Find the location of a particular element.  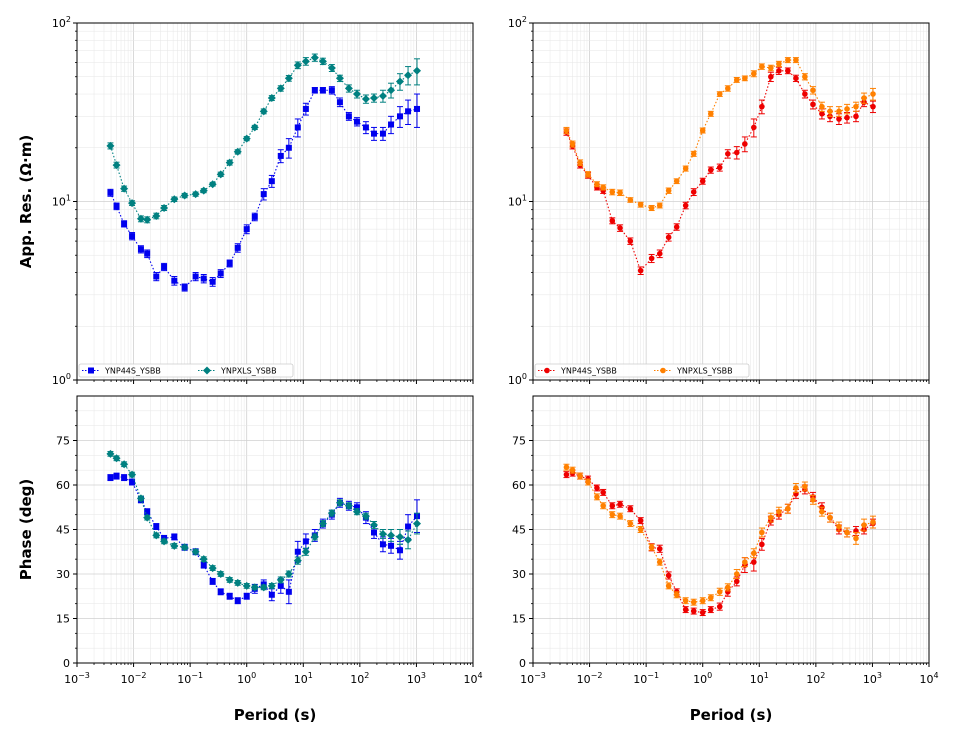

x-axis: 10⁻³ 10⁻² 10⁻¹ 10⁰ 10¹ 10² 10³ 10⁴ is located at coordinates (273, 674).